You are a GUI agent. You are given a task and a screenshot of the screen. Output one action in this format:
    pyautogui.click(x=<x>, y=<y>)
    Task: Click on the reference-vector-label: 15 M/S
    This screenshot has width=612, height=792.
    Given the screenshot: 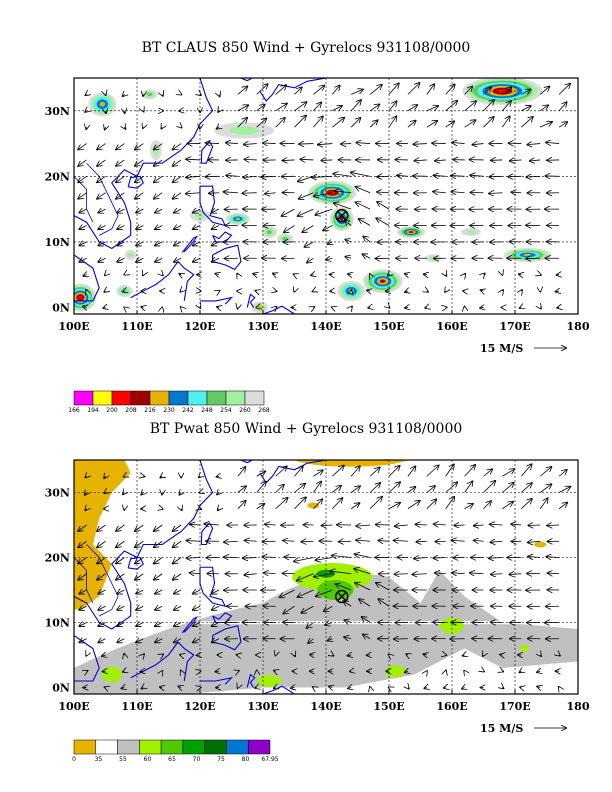 What is the action you would take?
    pyautogui.click(x=501, y=348)
    